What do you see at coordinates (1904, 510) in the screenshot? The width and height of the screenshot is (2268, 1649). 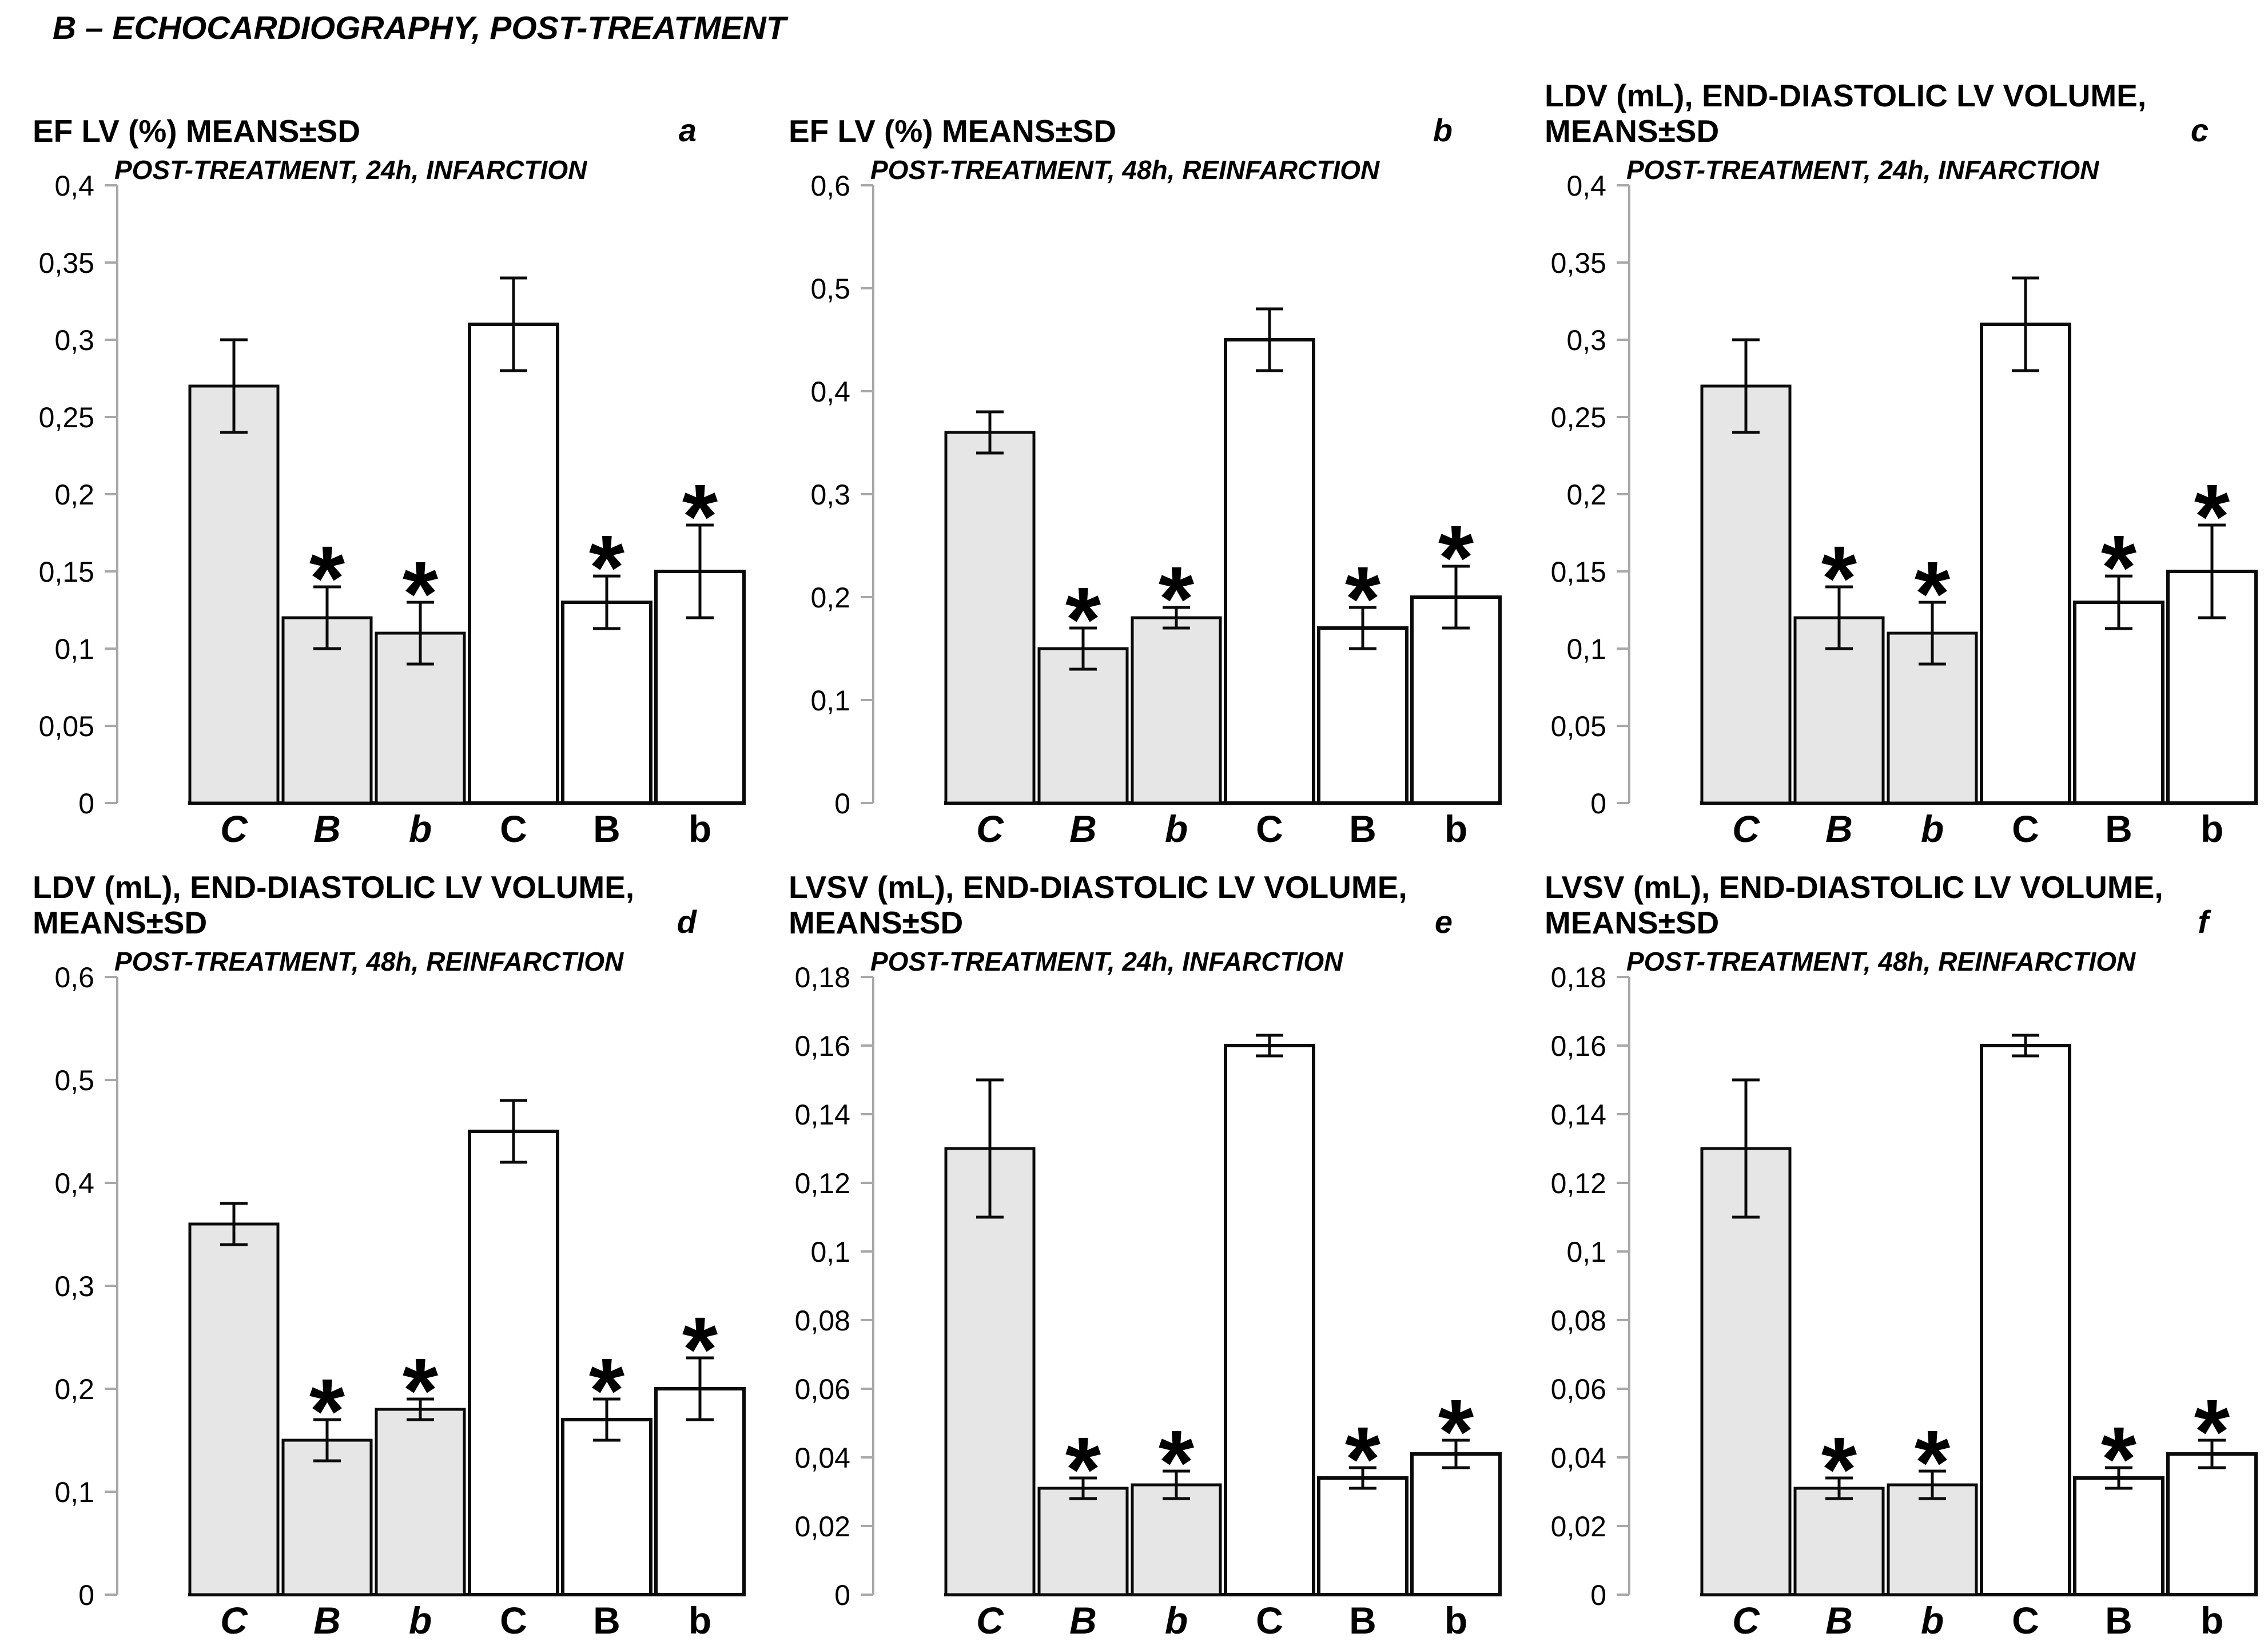 I see `bar-chart-c: 0 0,05 0,1 0,15 0,2 0,25 0,3 0,35 0,4 C * B * b C * B * b` at bounding box center [1904, 510].